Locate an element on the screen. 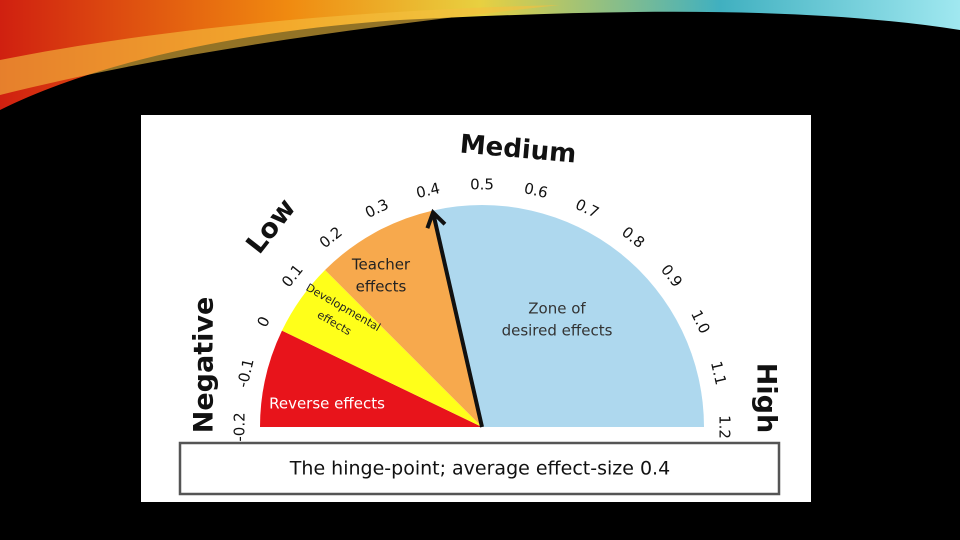  needle-head is located at coordinates (436, 218).